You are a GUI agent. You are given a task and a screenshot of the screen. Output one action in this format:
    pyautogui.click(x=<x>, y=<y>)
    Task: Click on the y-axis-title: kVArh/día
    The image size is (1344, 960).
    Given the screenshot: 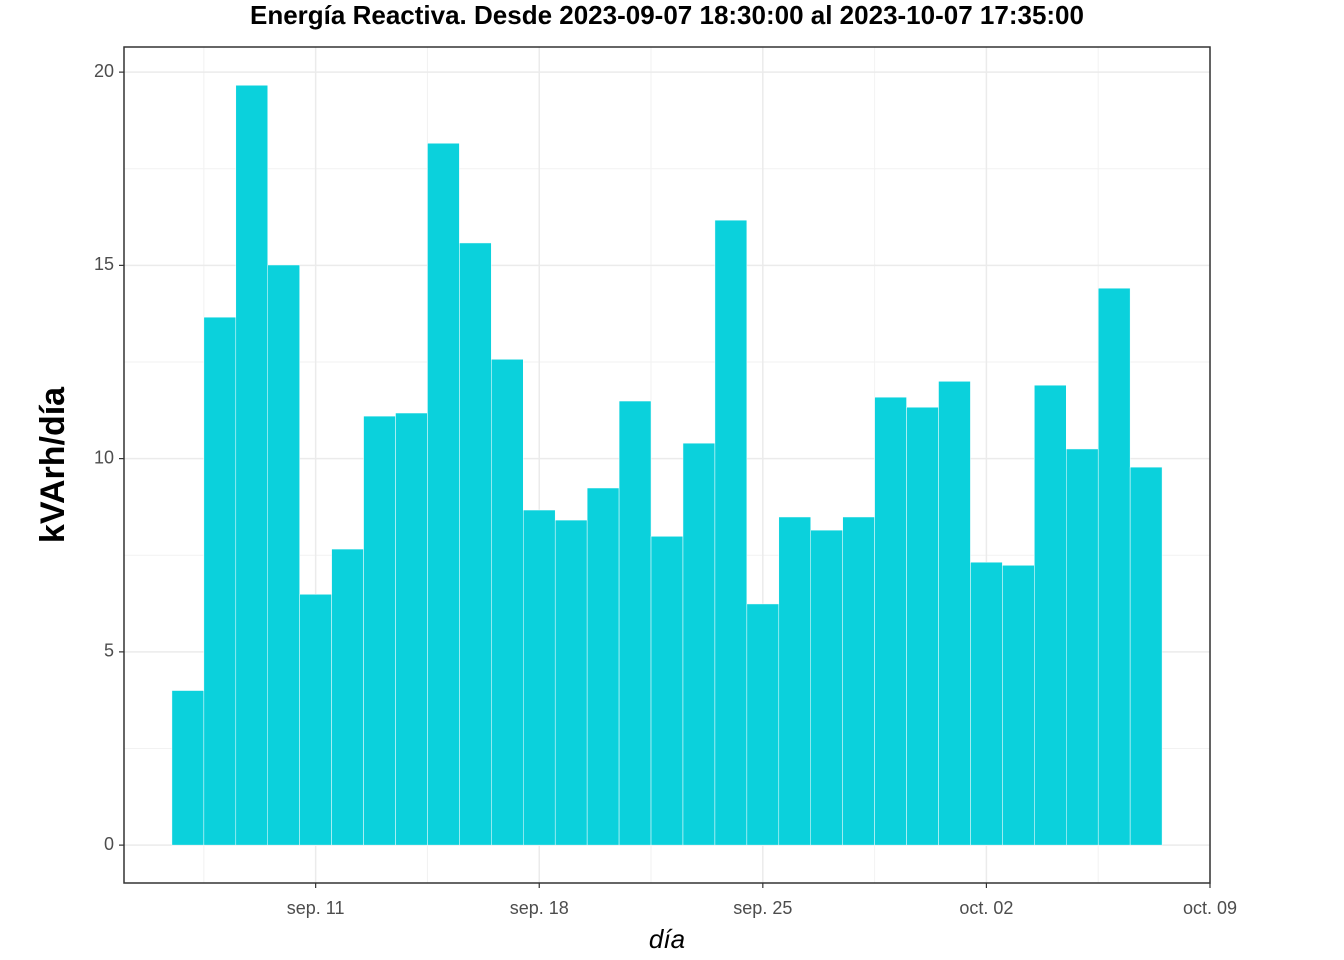 What is the action you would take?
    pyautogui.click(x=53, y=464)
    